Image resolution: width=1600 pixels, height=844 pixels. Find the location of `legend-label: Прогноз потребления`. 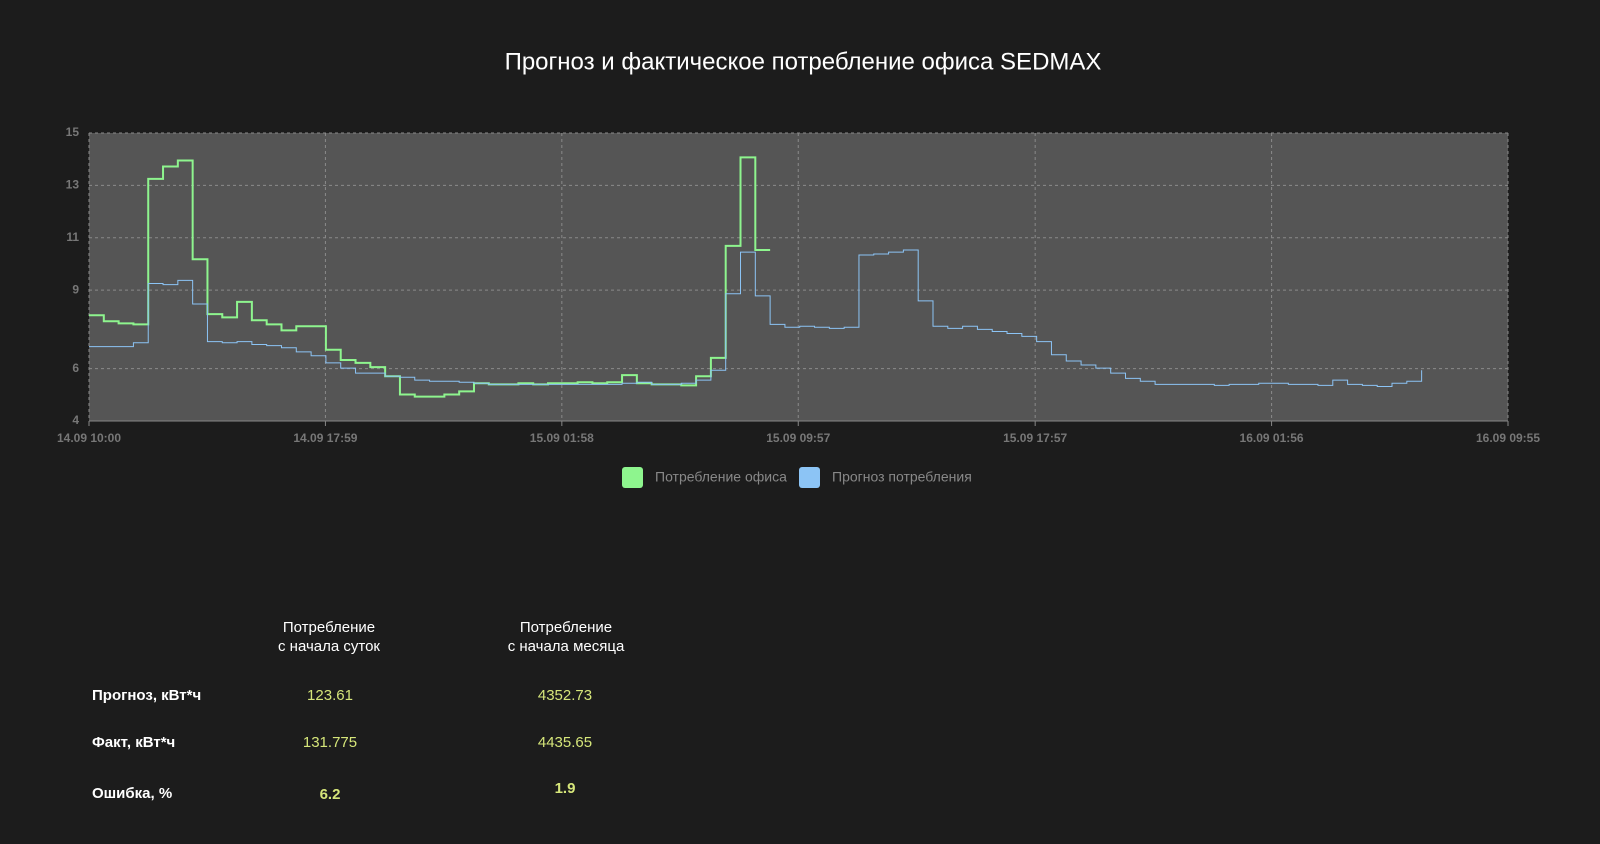

legend-label: Прогноз потребления is located at coordinates (902, 477).